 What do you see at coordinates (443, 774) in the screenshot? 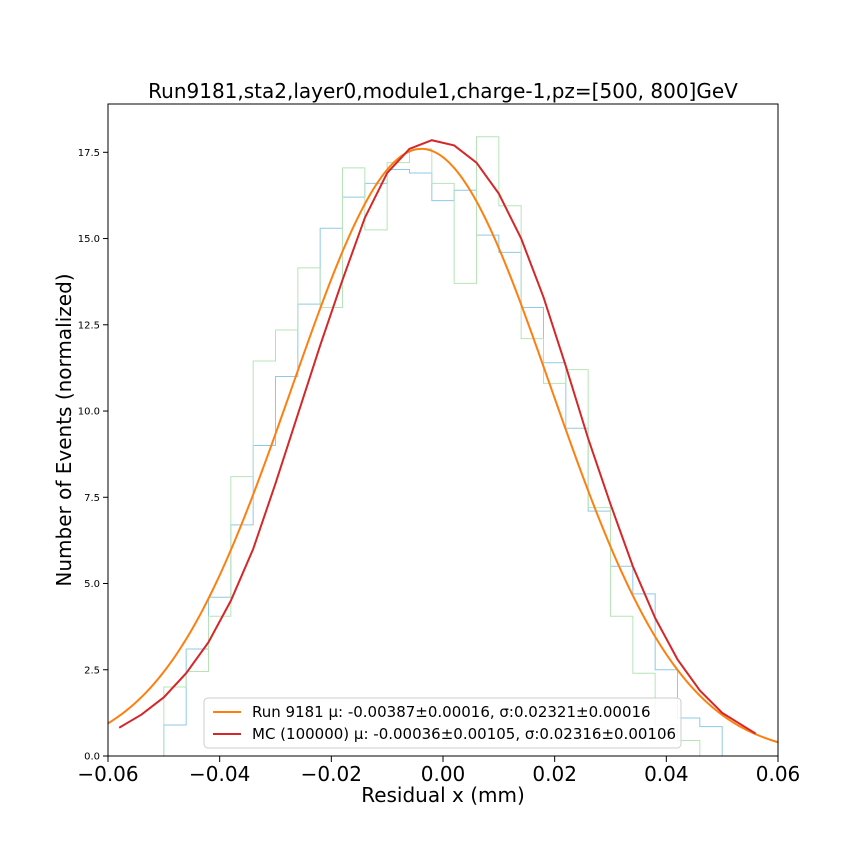
I see `x-tick-label: 0.00` at bounding box center [443, 774].